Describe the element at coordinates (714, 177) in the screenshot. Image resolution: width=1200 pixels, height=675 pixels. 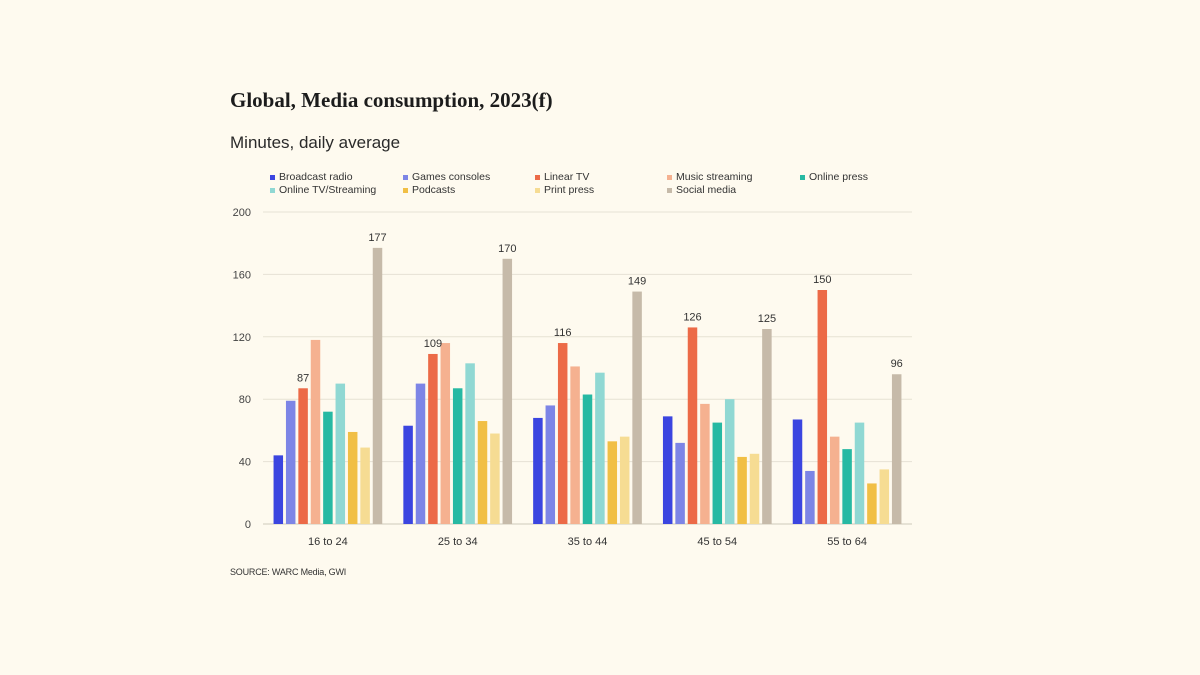
I see `legend-label-music-streaming: Music streaming` at that location.